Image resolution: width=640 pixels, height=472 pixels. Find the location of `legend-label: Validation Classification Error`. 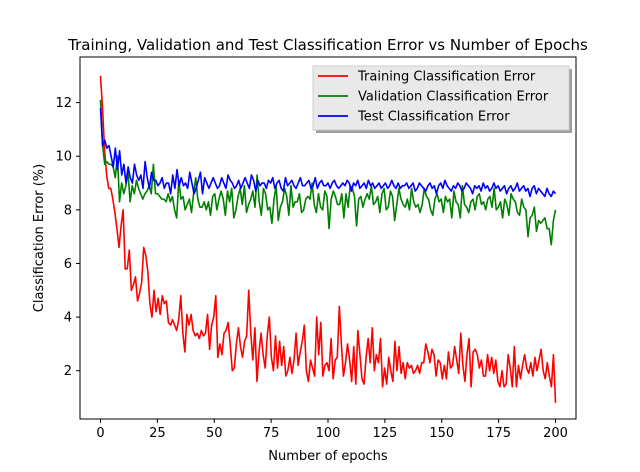

legend-label: Validation Classification Error is located at coordinates (453, 97).